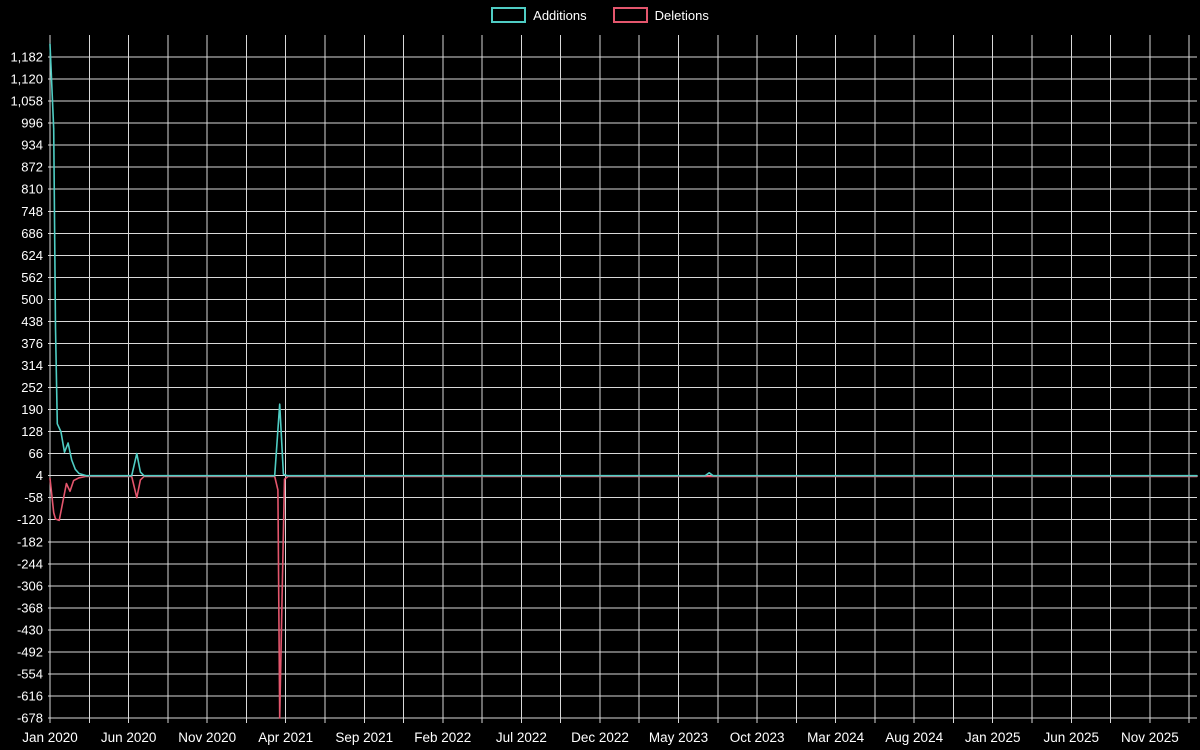 Image resolution: width=1200 pixels, height=750 pixels. I want to click on y-axis-tick-label: -430, so click(30, 629).